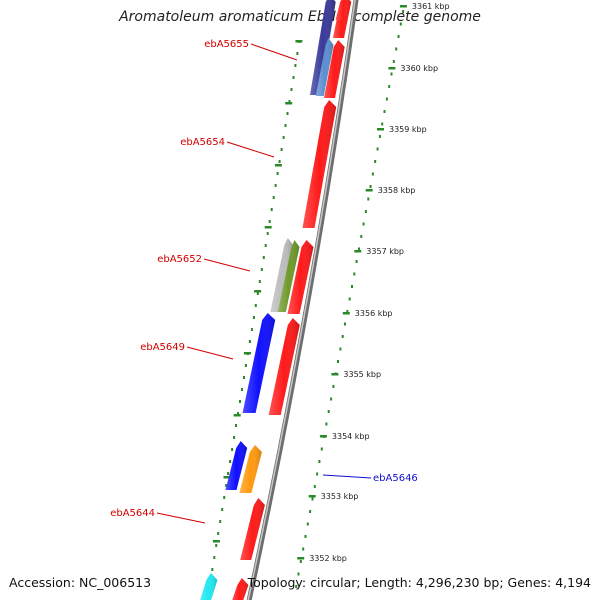  Describe the element at coordinates (351, 436) in the screenshot. I see `tick-label: 3354 kbp` at that location.